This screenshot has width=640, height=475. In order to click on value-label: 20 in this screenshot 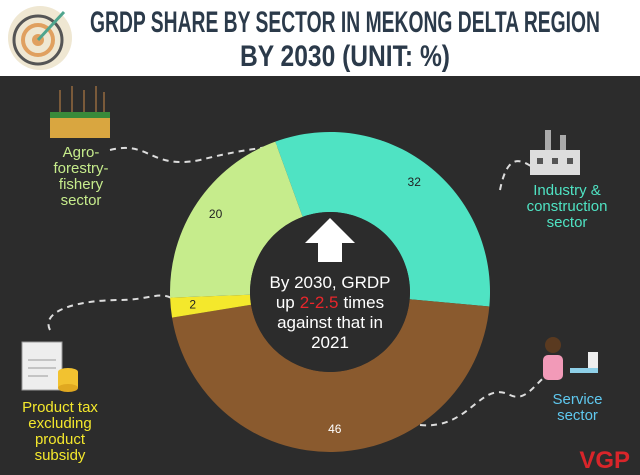, I will do `click(216, 214)`.